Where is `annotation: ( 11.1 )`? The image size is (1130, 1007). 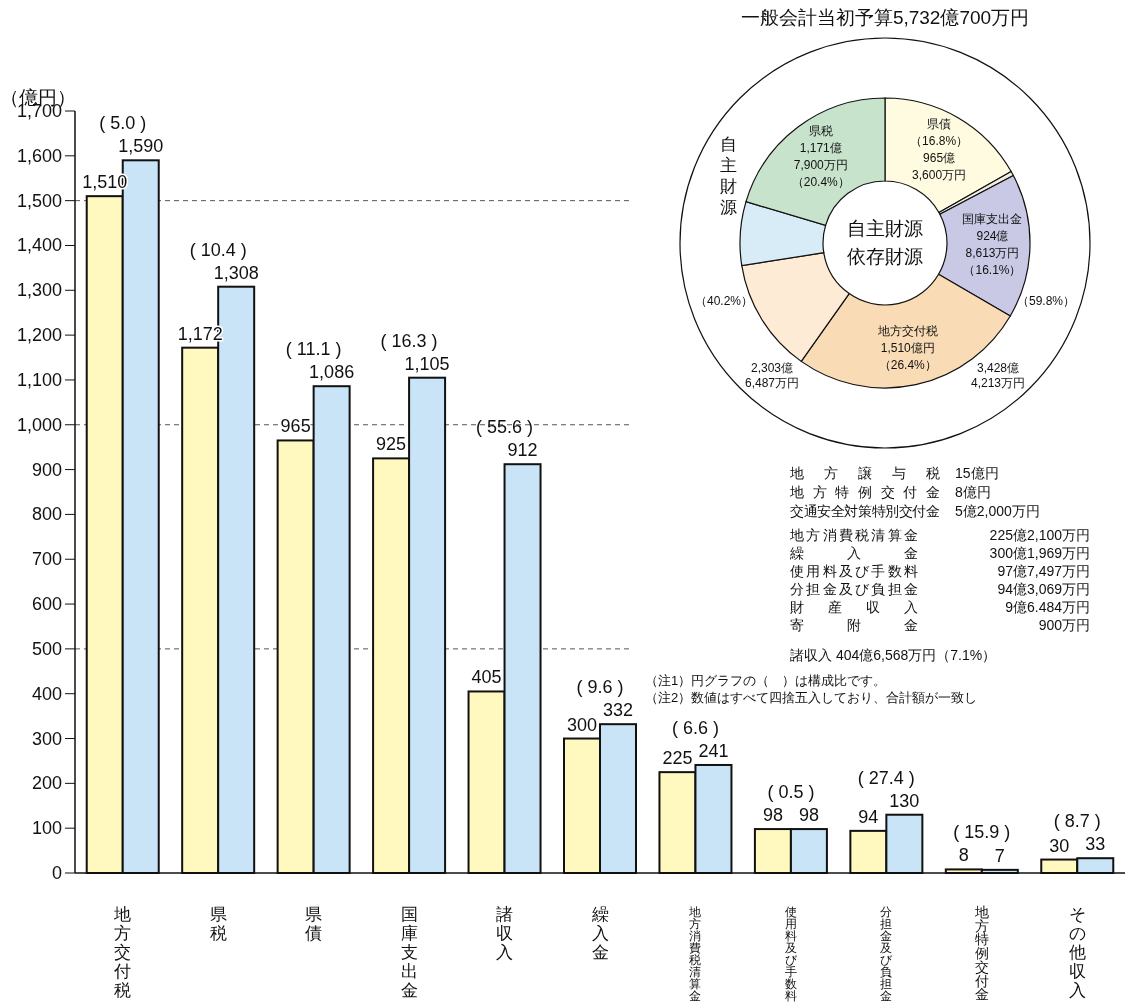
annotation: ( 11.1 ) is located at coordinates (313, 349).